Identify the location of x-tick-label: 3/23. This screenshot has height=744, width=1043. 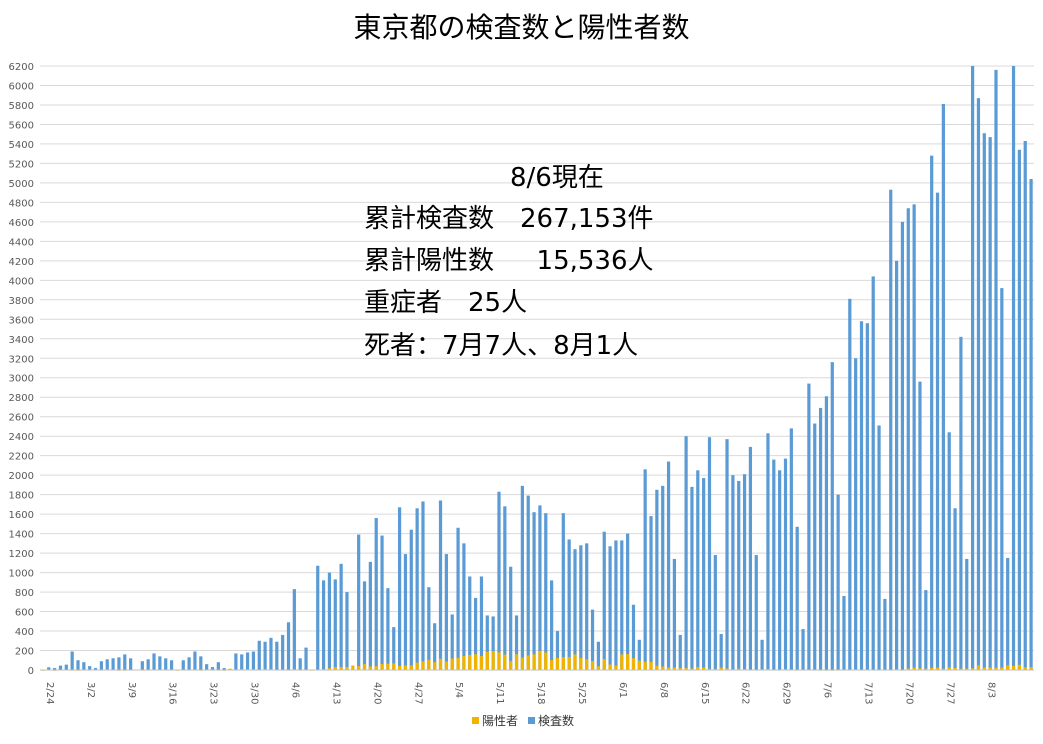
(213, 693).